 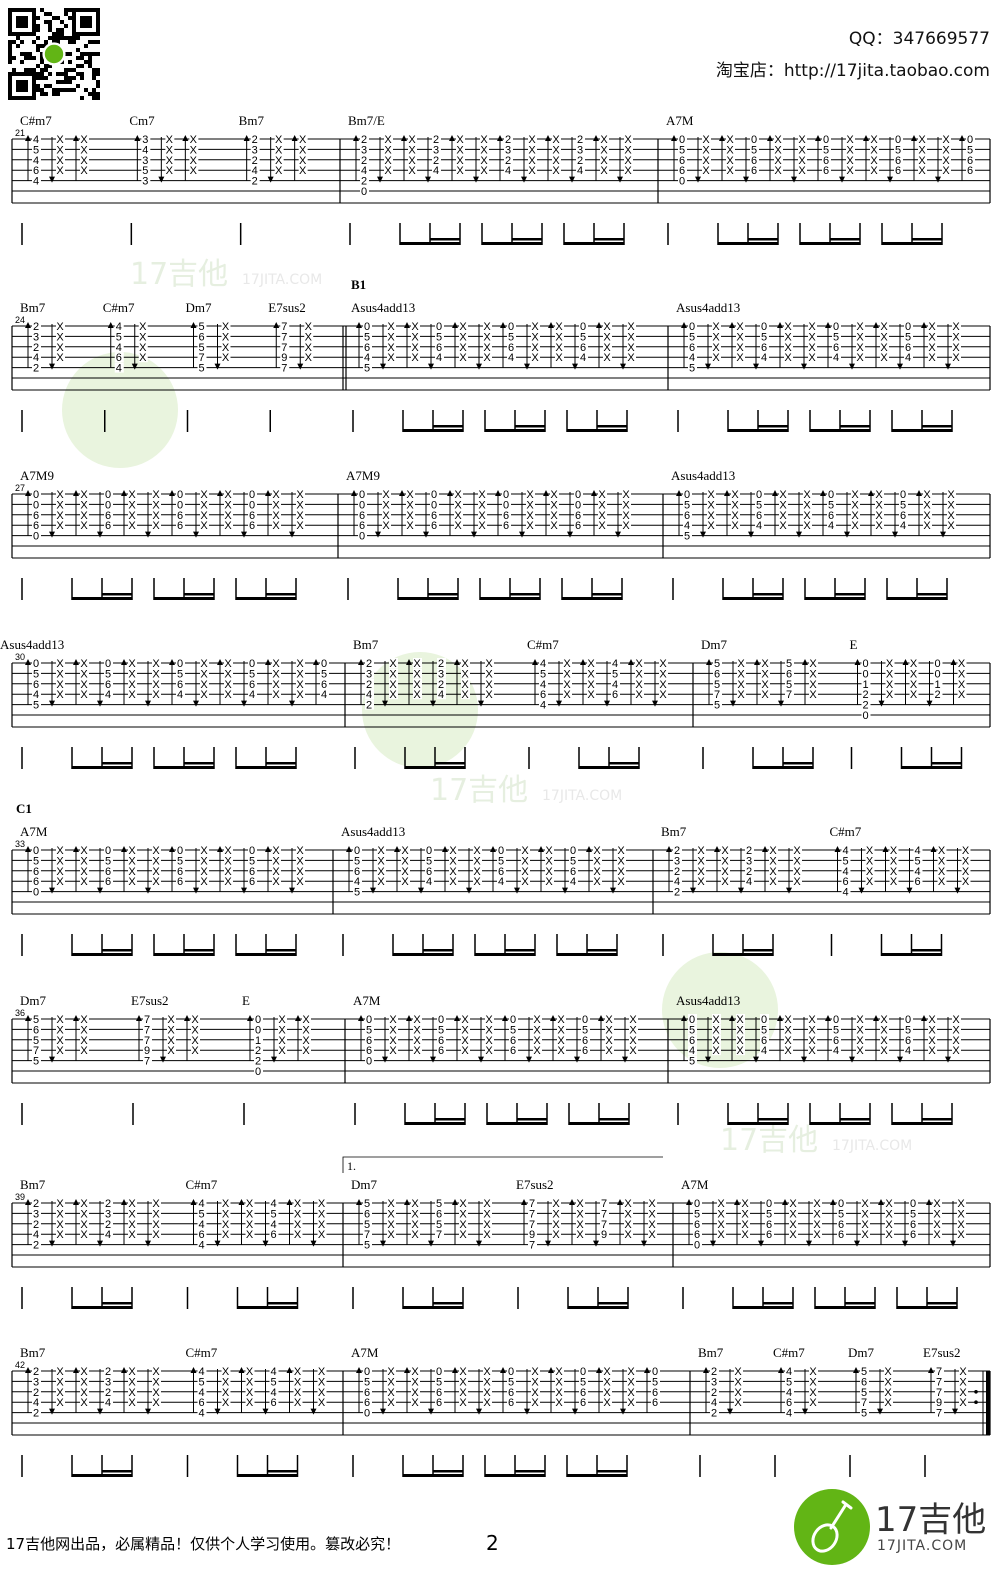 I want to click on fret-number: 7, so click(x=532, y=1204).